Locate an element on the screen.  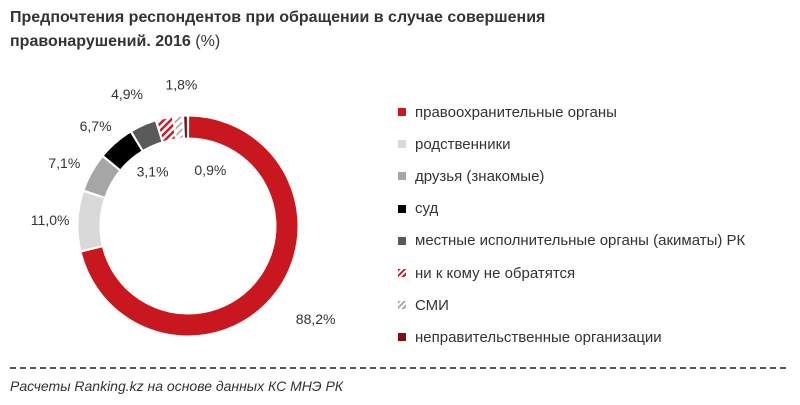
data-label: 7,1% is located at coordinates (64, 163).